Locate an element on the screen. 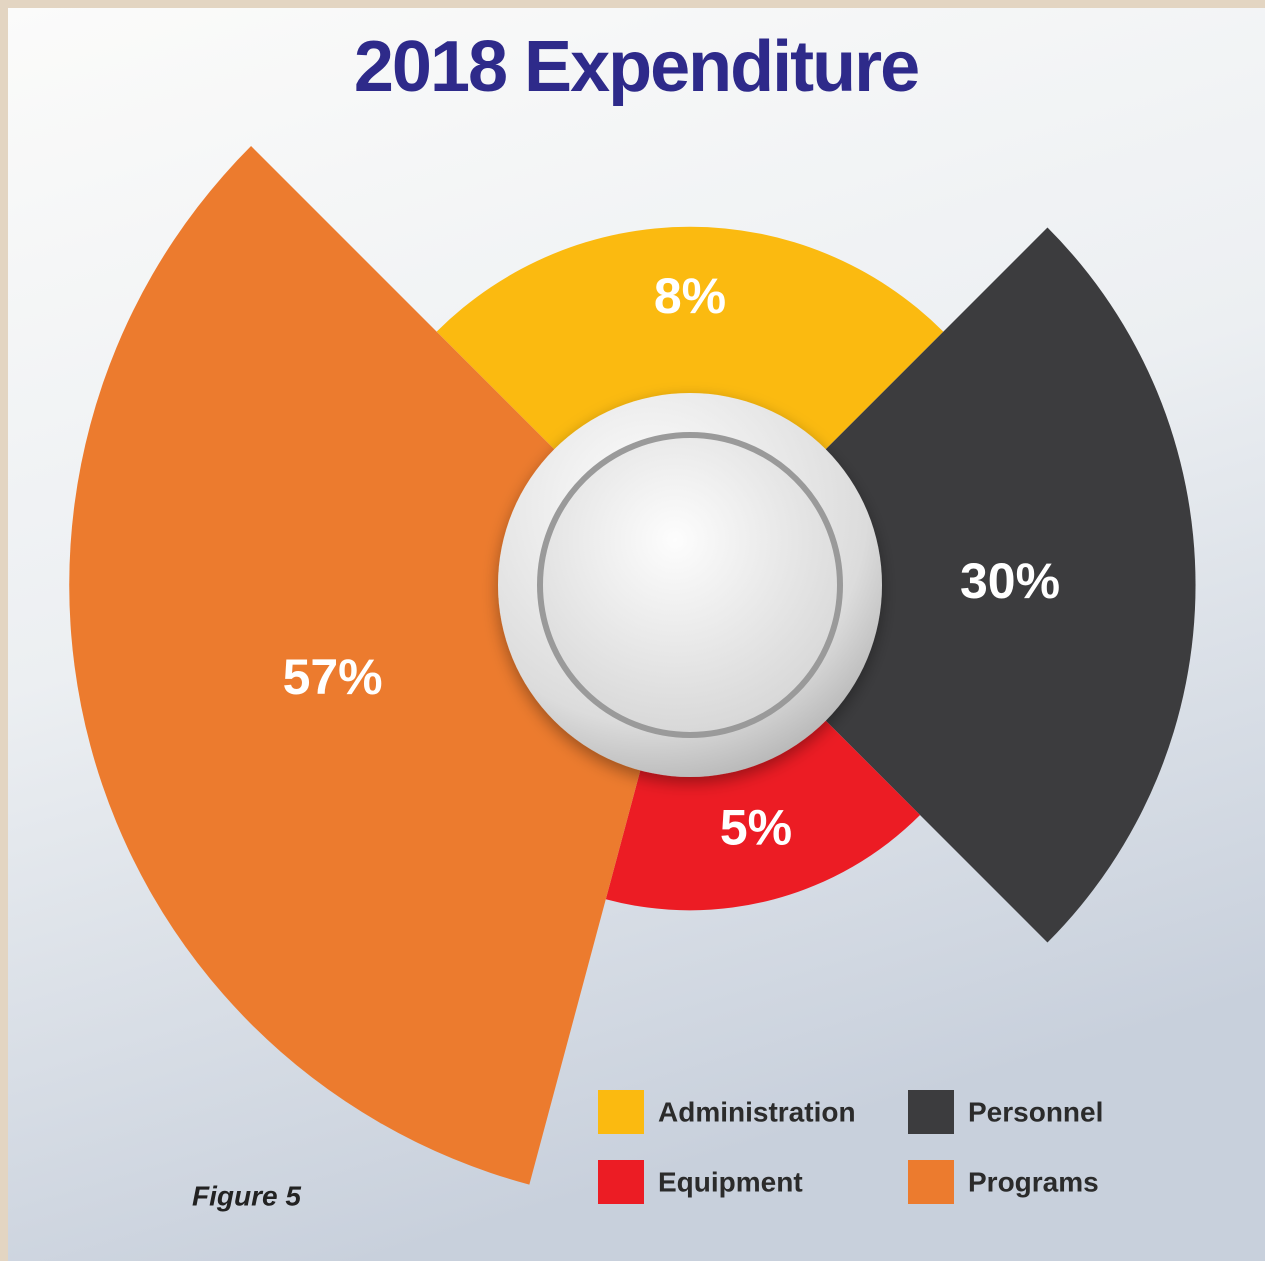  chart-title: 2018 Expenditure is located at coordinates (636, 67).